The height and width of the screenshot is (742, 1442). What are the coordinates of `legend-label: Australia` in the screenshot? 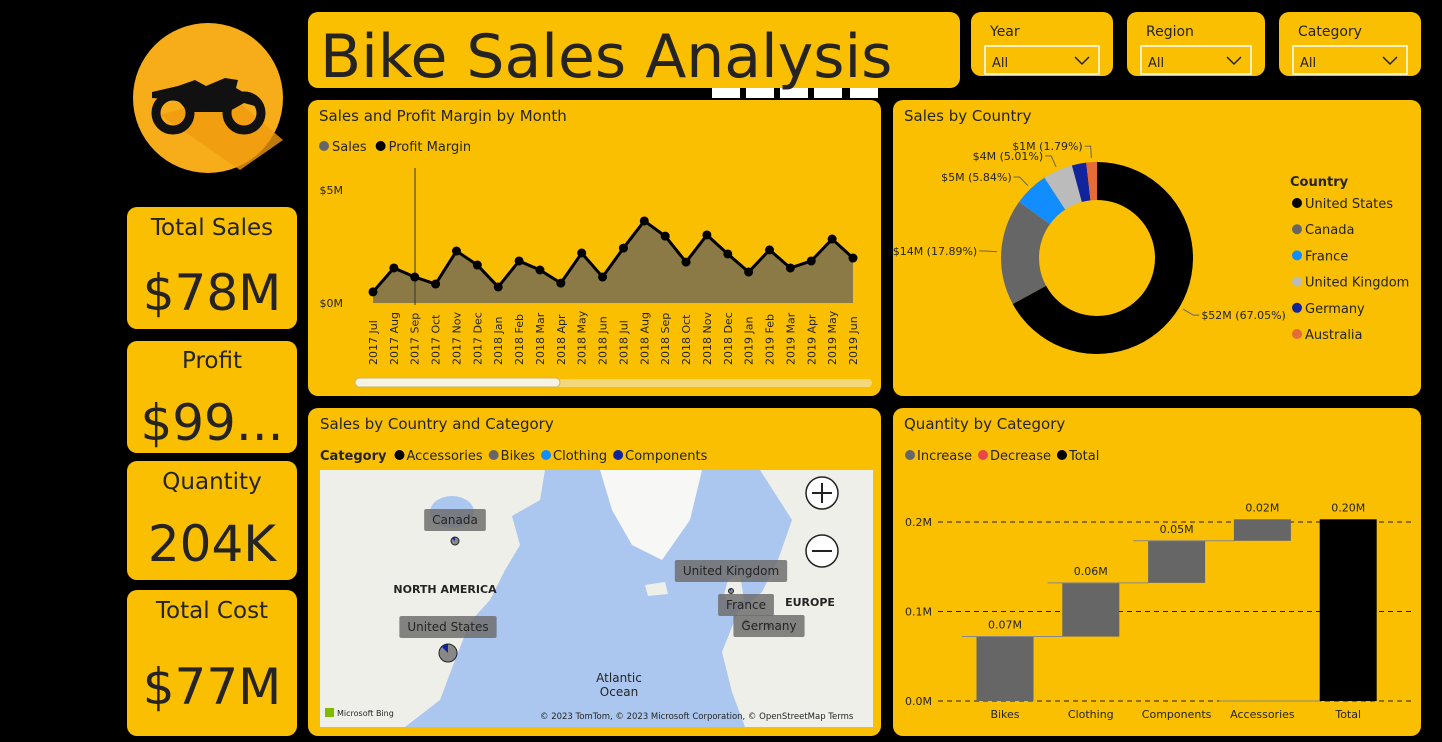 It's located at (1334, 335).